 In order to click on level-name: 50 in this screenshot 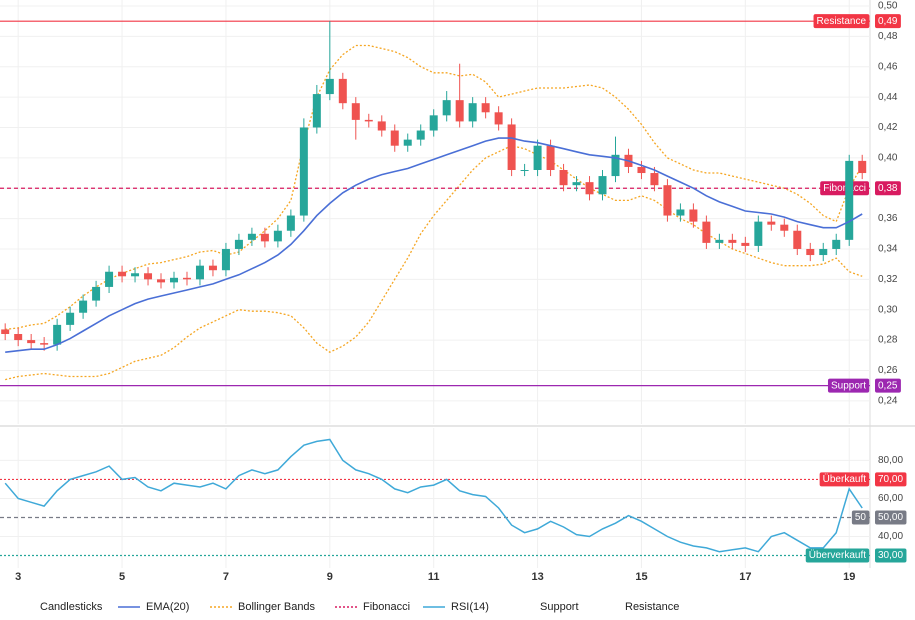, I will do `click(861, 517)`.